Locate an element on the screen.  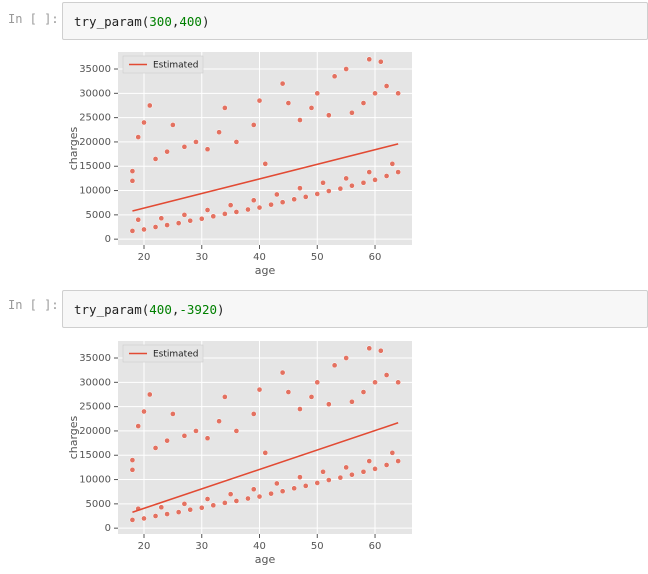
y-tick-label: 25000 is located at coordinates (95, 407).